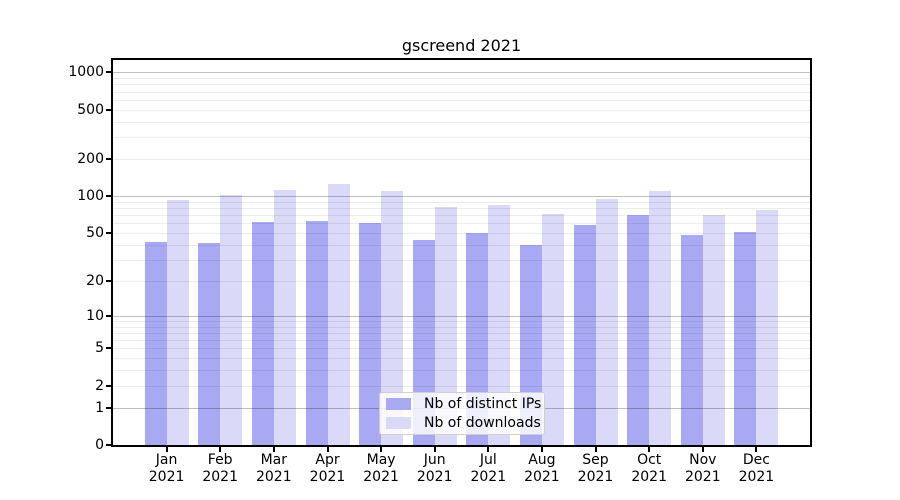 The height and width of the screenshot is (500, 900). I want to click on y-tick-label: 20, so click(95, 280).